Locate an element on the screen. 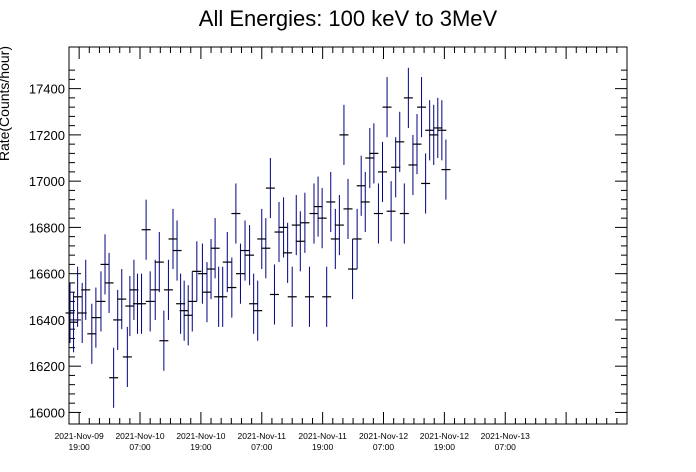 The height and width of the screenshot is (472, 696). x-tick-date-label: 2021-Nov-12 is located at coordinates (383, 436).